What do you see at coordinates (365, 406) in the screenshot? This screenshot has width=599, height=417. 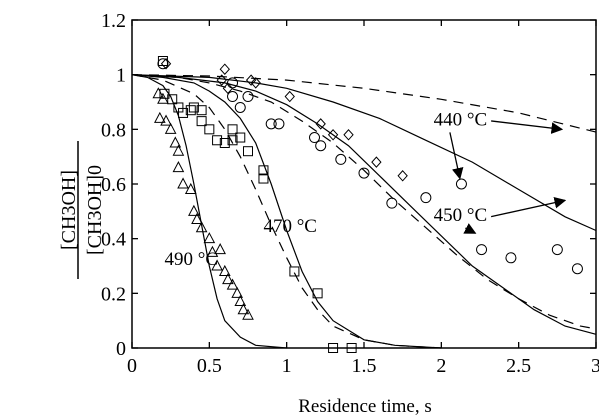 I see `x-axis-label: Residence time, s` at bounding box center [365, 406].